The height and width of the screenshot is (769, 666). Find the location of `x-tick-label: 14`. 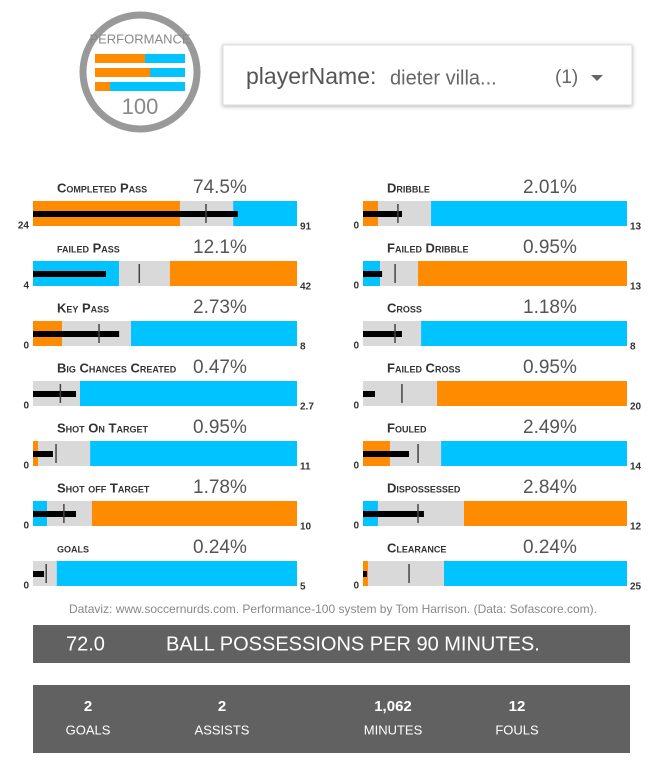

x-tick-label: 14 is located at coordinates (636, 467).